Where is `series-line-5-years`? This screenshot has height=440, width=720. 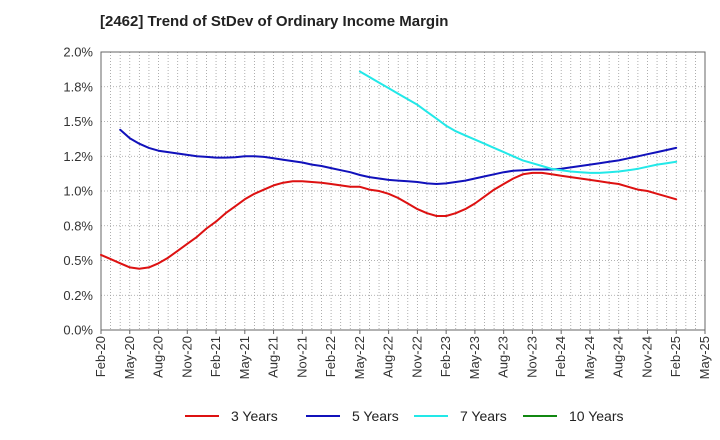 series-line-5-years is located at coordinates (398, 156).